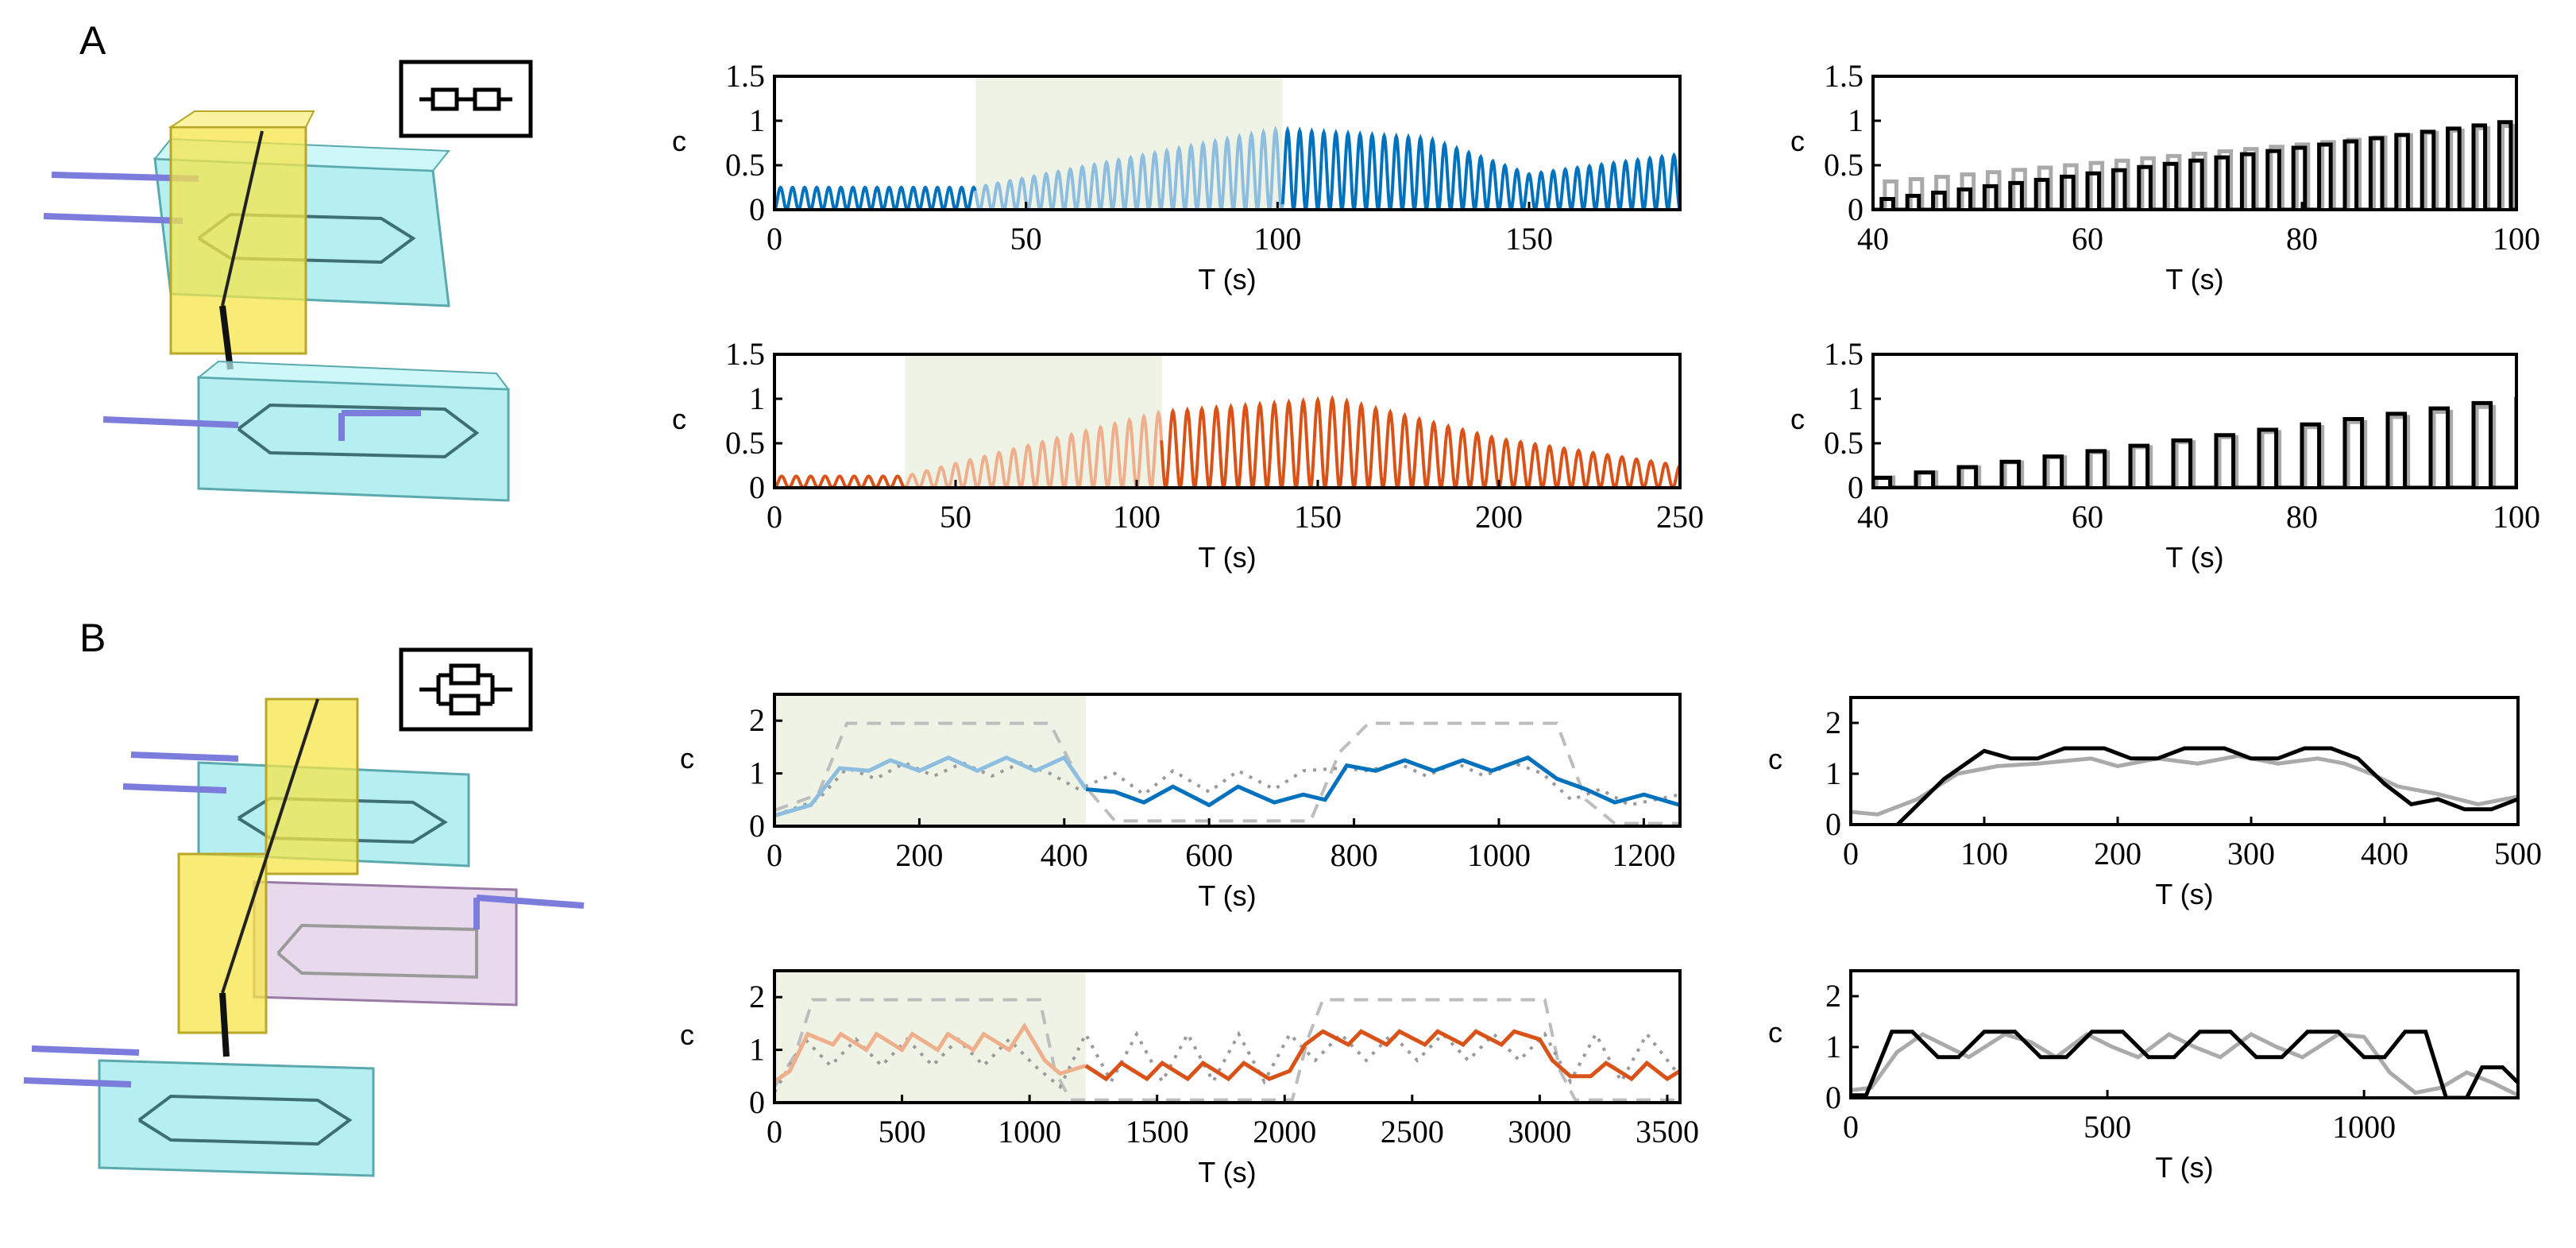 This screenshot has width=2576, height=1248. I want to click on panel-label-b: B, so click(93, 638).